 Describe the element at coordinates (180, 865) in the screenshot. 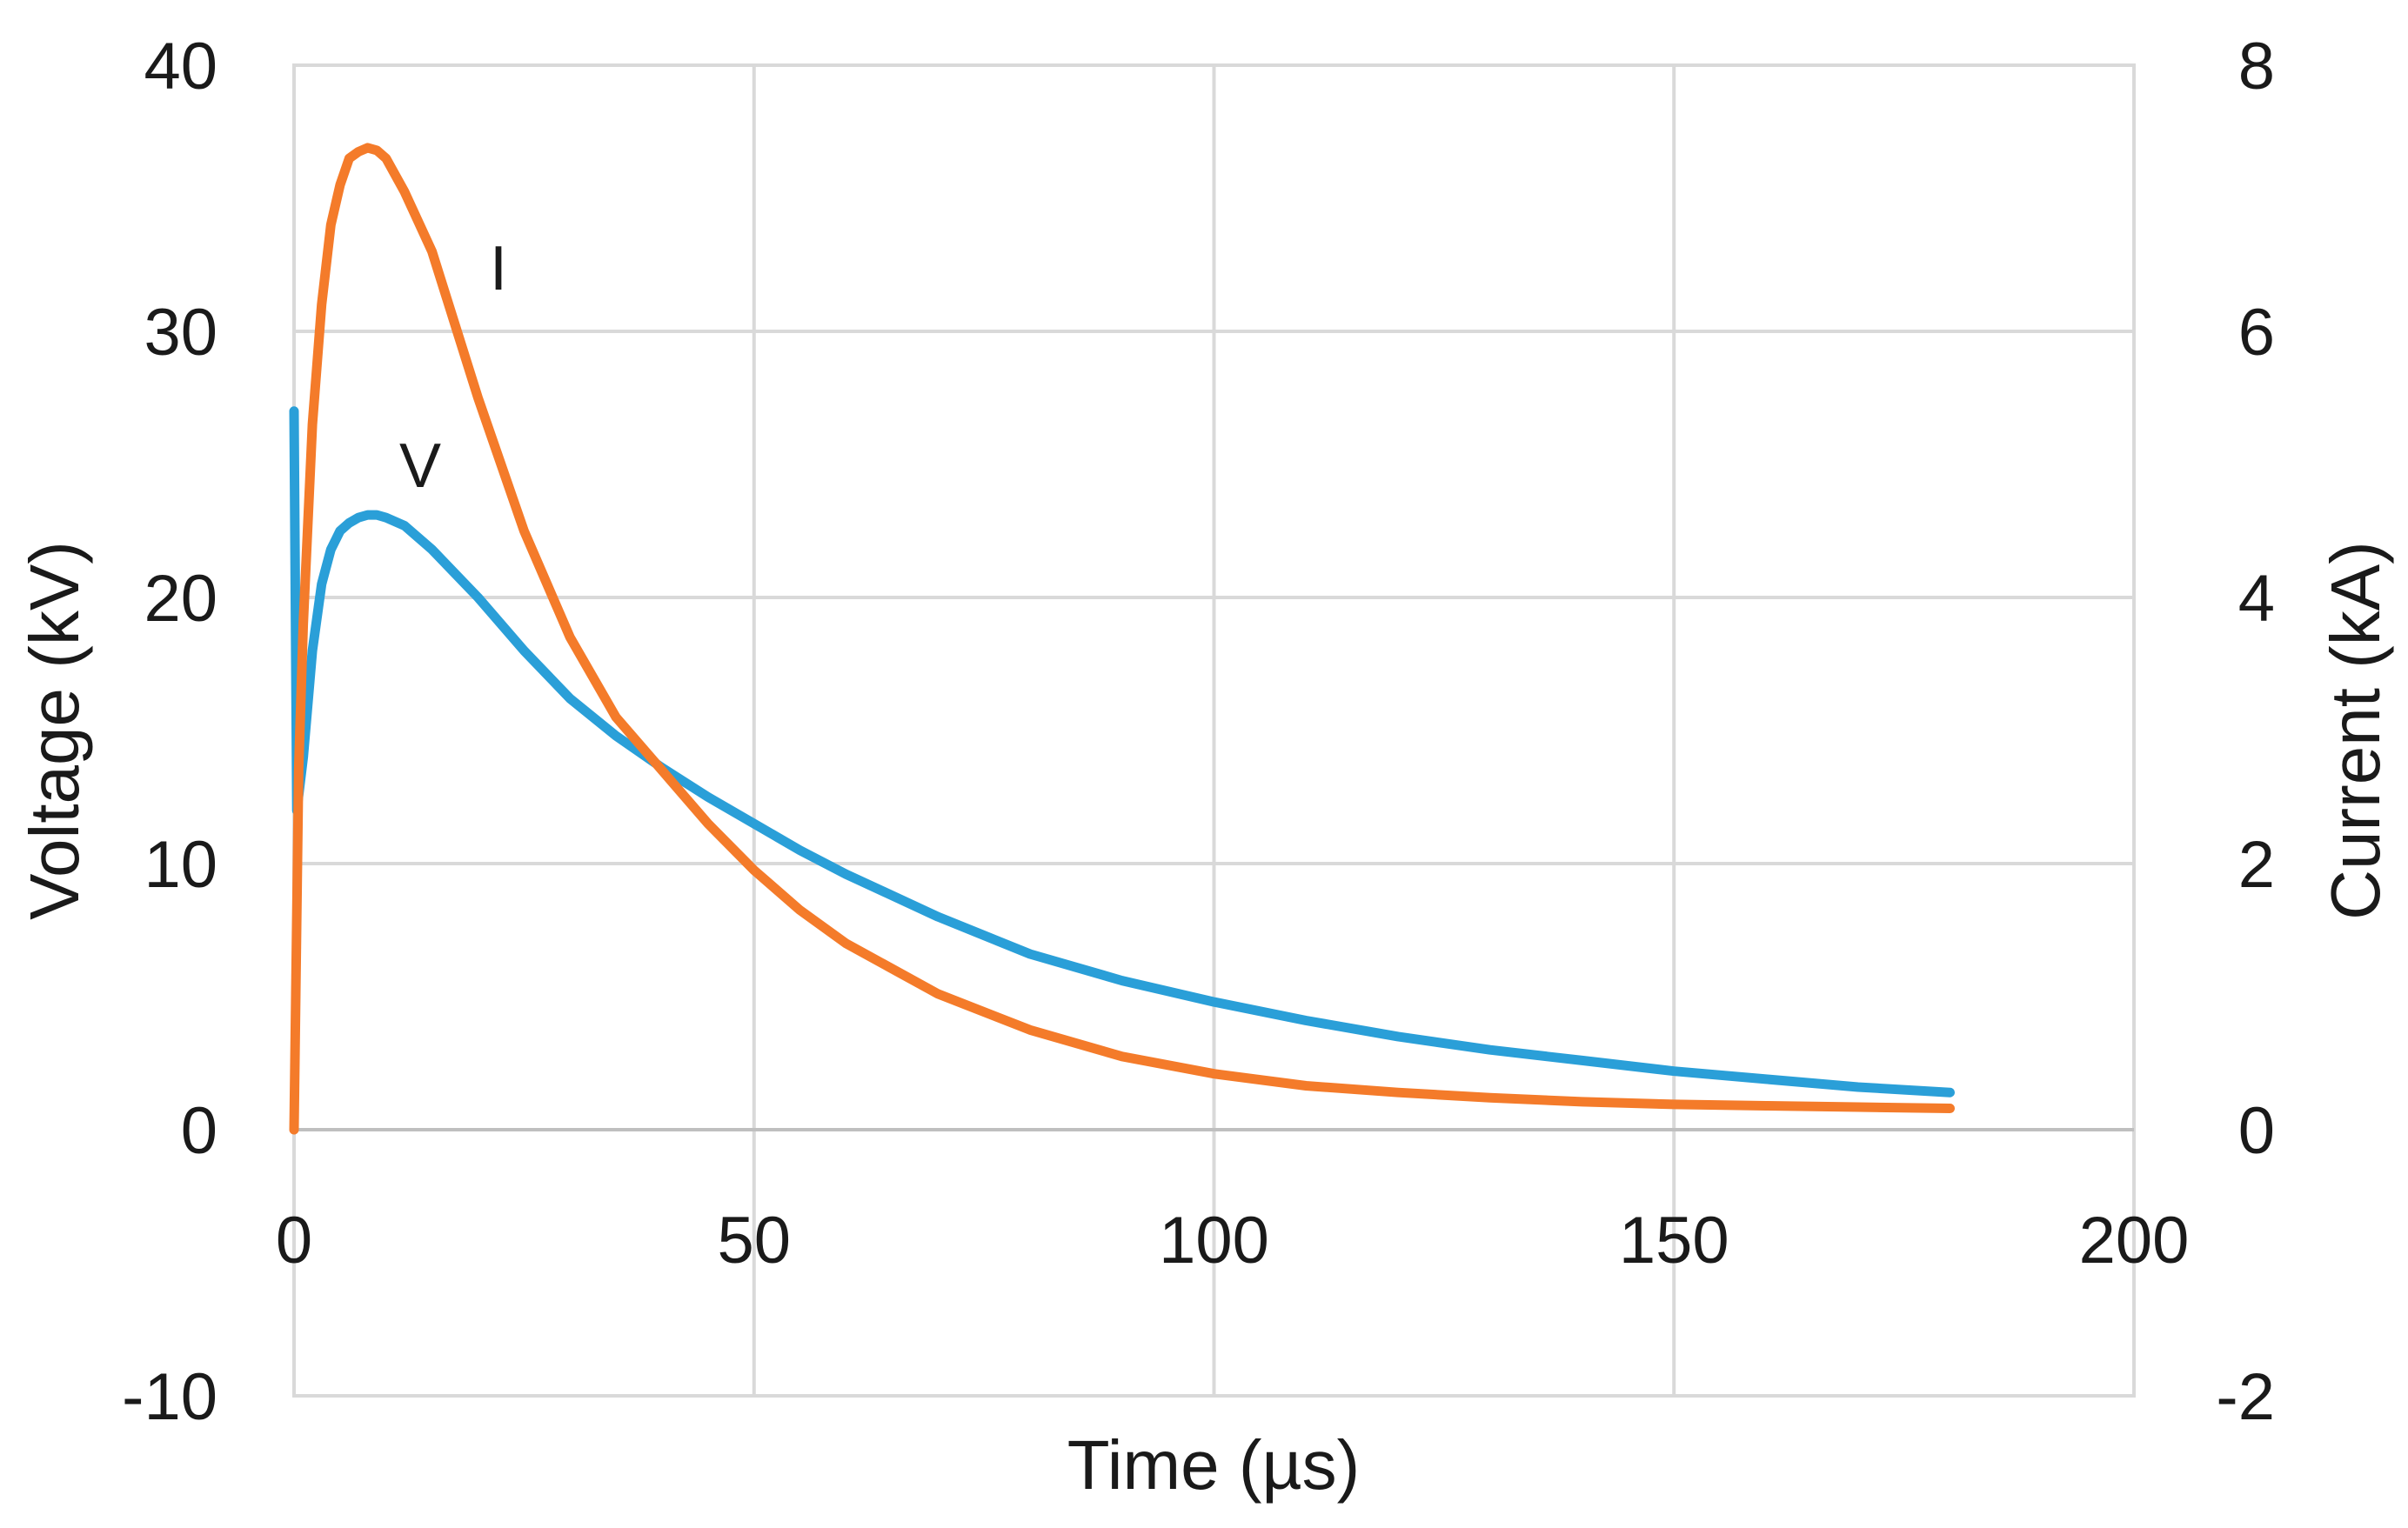

I see `y-left-tick-label: 10` at that location.